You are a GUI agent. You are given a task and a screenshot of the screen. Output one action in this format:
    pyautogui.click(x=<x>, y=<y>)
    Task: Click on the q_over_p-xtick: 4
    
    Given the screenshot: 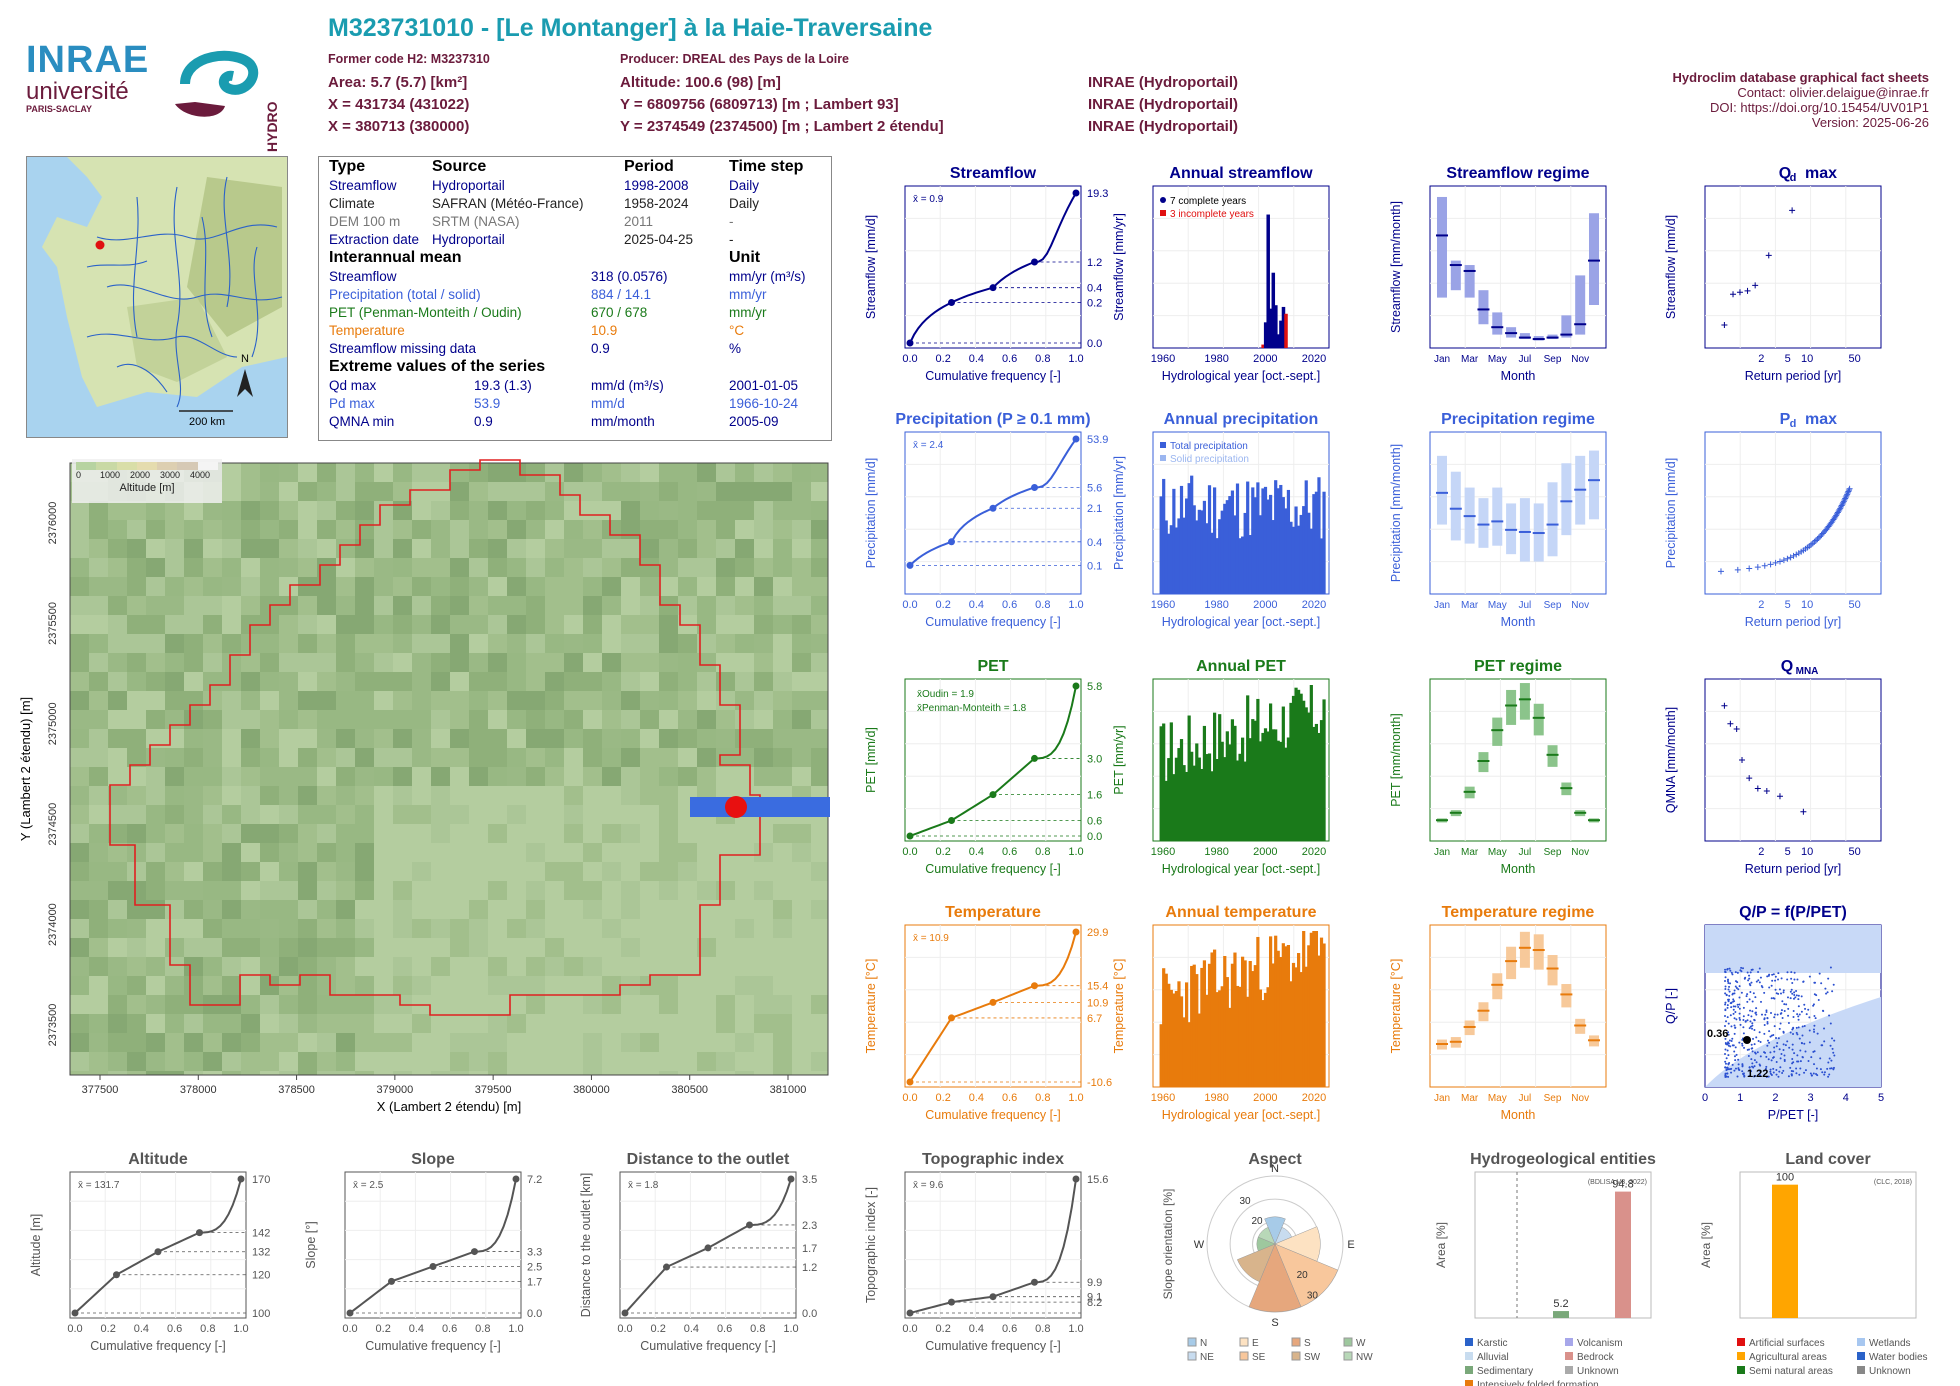 What is the action you would take?
    pyautogui.click(x=1846, y=1098)
    